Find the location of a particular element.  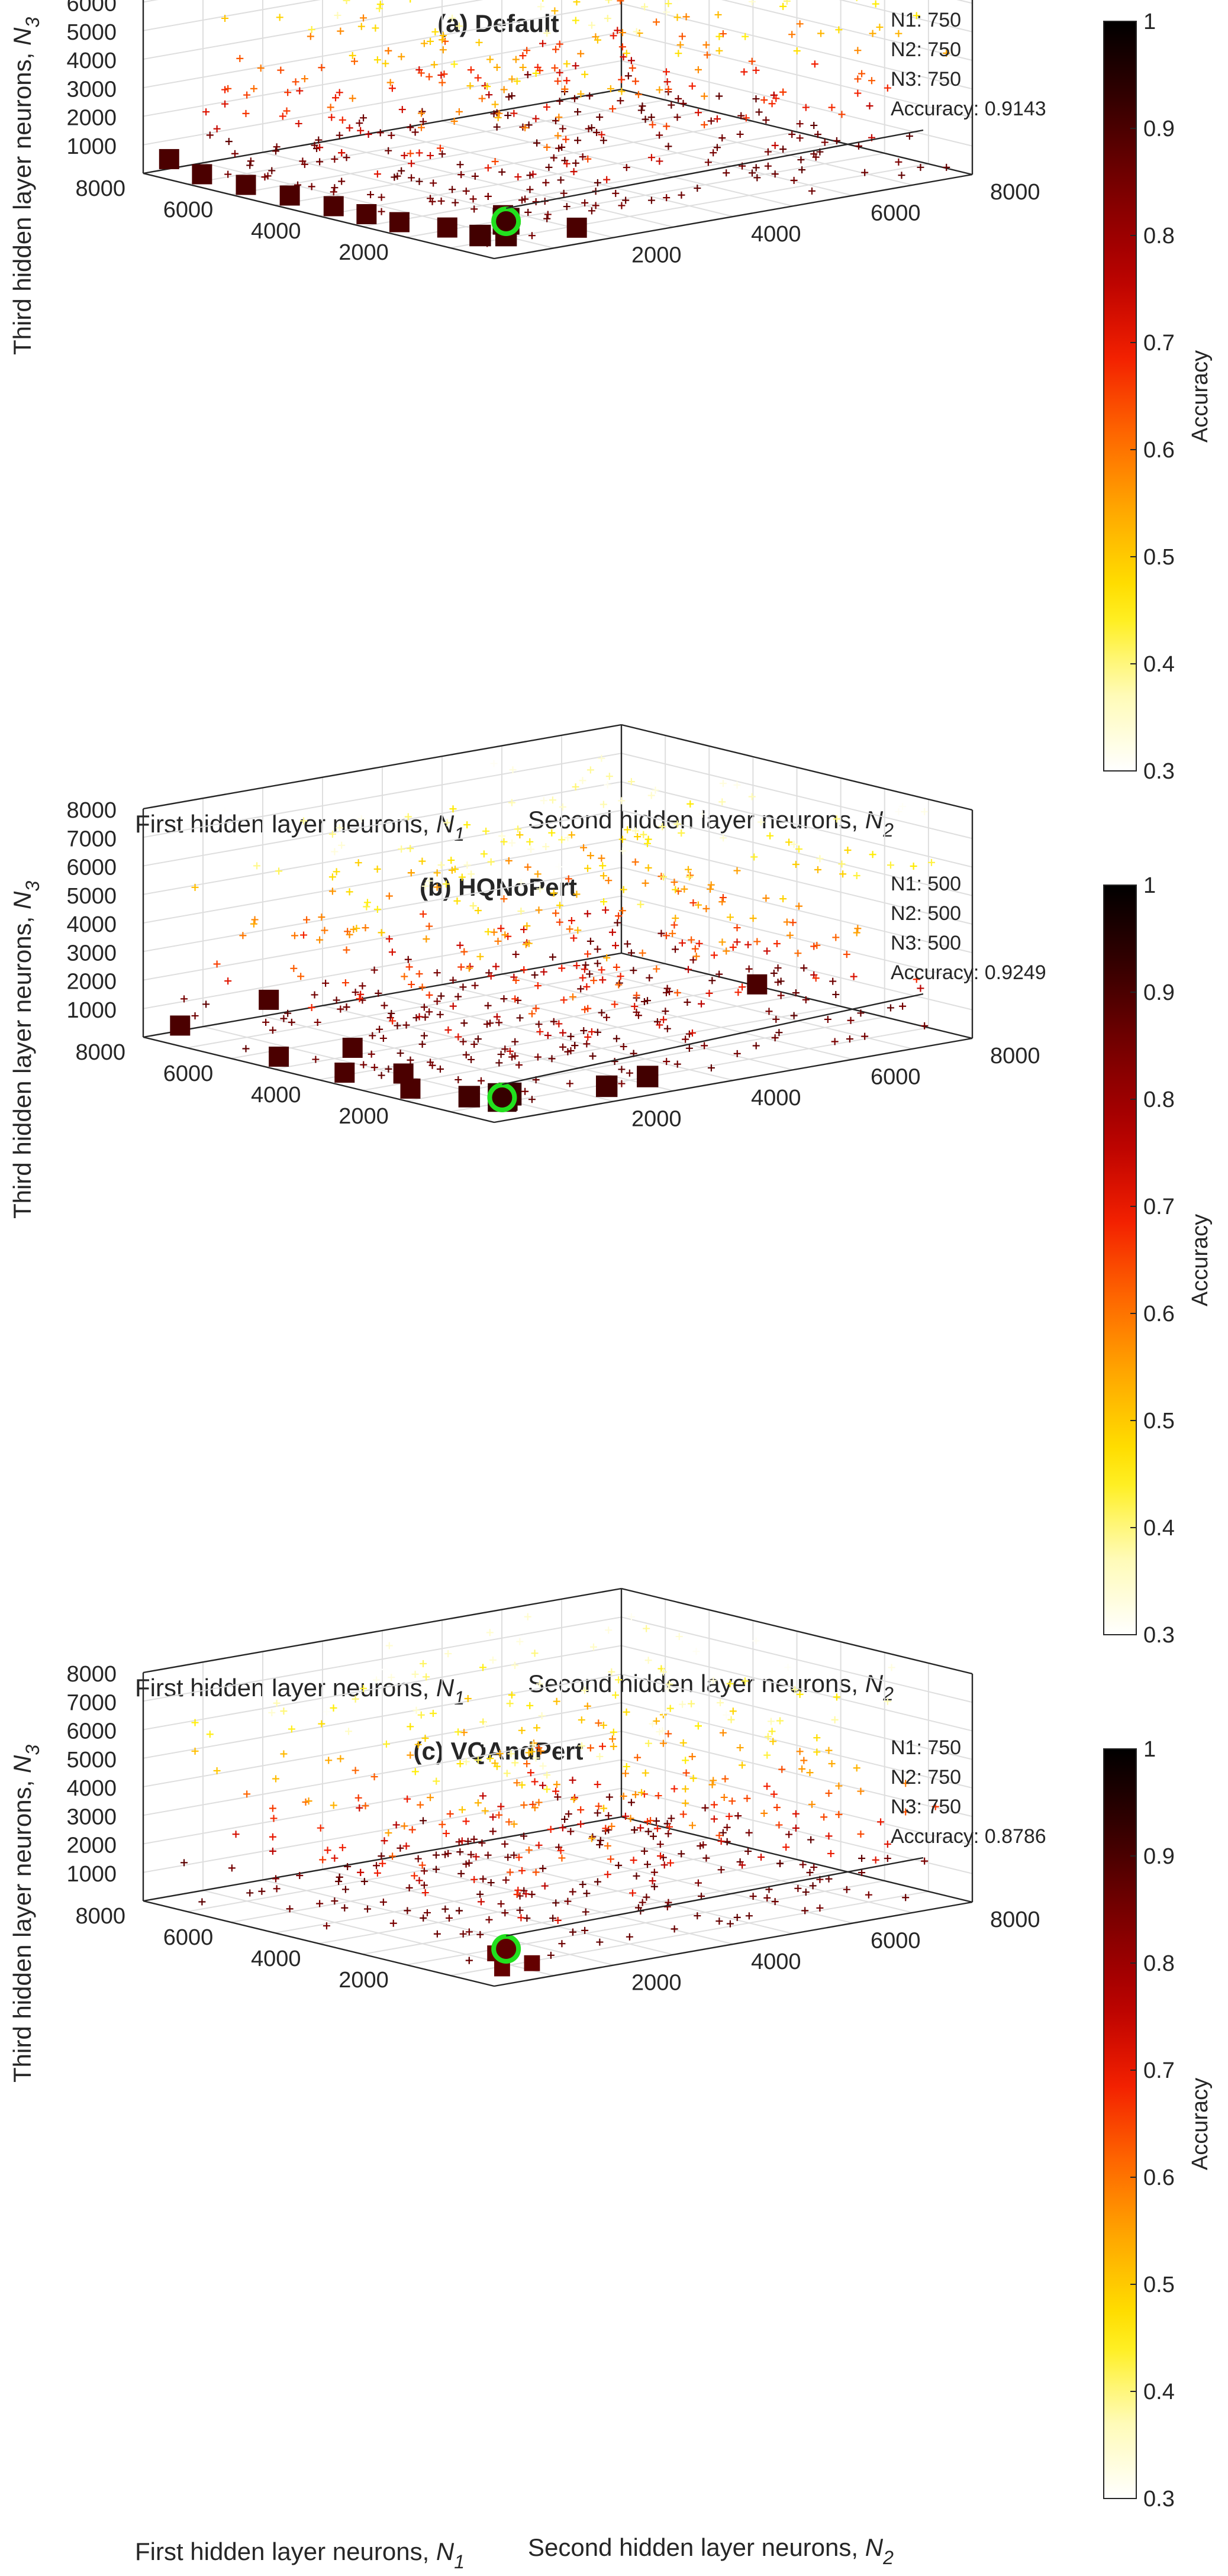

datatip: N1: 750 N2: 750 N3: 750 Accuracy: 0.8786 is located at coordinates (968, 1792).